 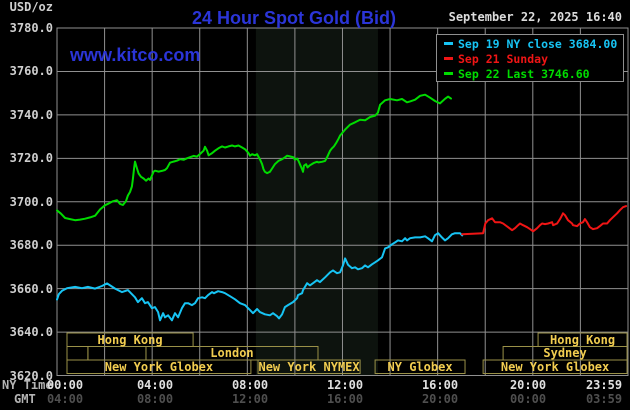 What do you see at coordinates (31, 28) in the screenshot?
I see `y-tick-label: 3780.0` at bounding box center [31, 28].